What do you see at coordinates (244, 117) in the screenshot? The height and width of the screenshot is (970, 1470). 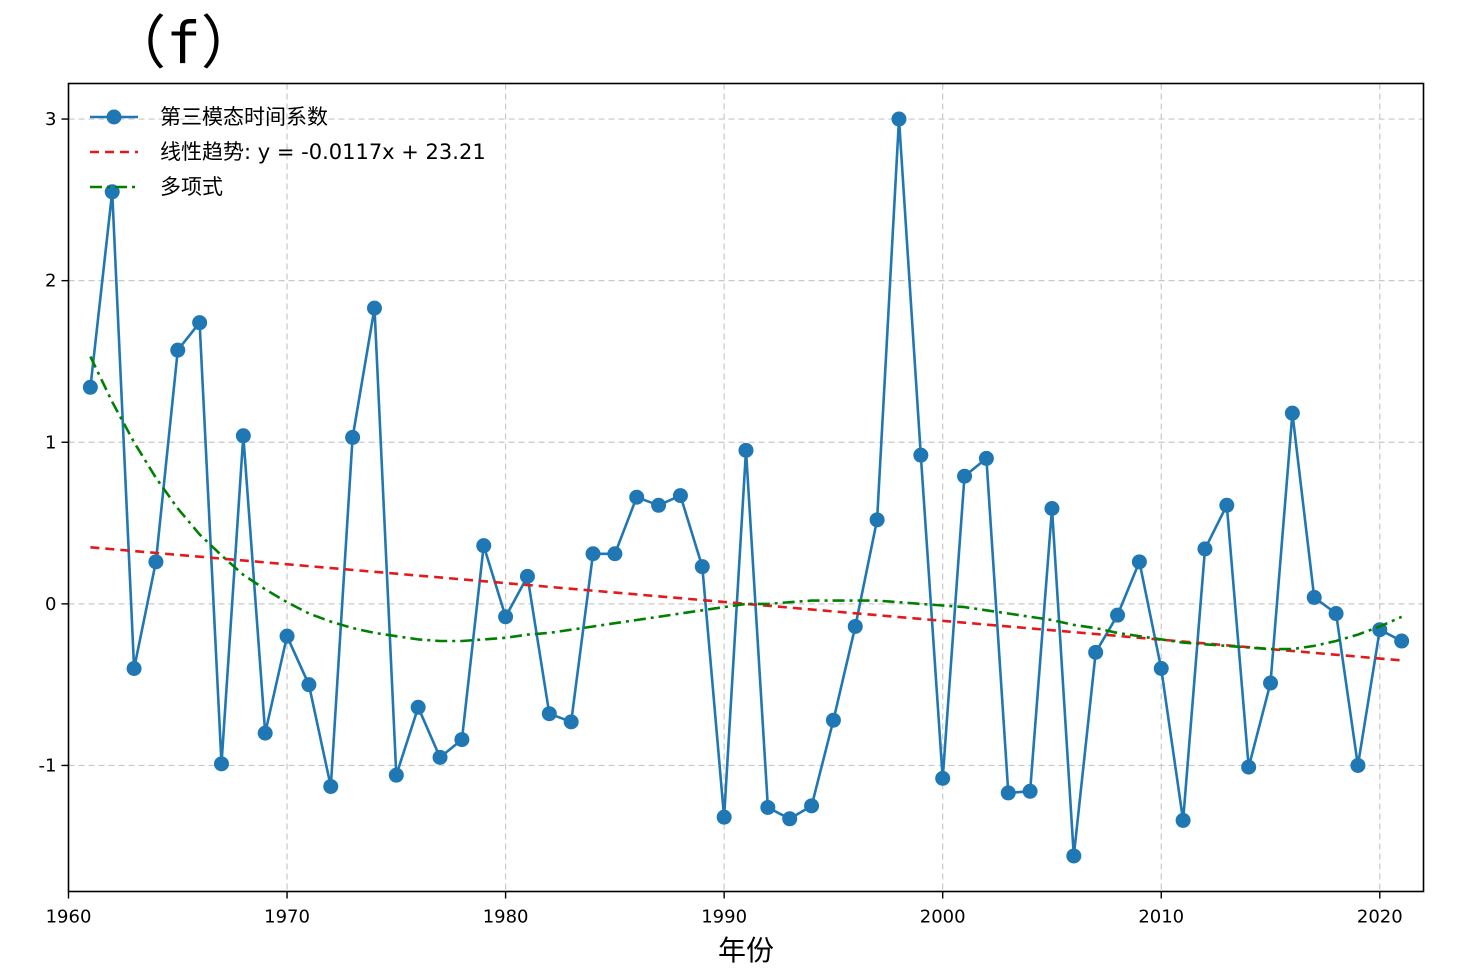 I see `legend-label-0: 第三模态时间系数` at bounding box center [244, 117].